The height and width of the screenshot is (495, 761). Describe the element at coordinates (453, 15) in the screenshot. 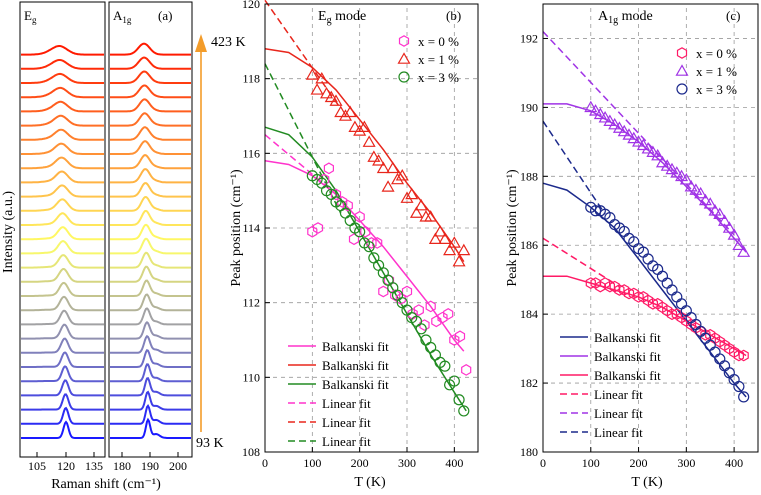

I see `panel-b-tag: (b)` at that location.